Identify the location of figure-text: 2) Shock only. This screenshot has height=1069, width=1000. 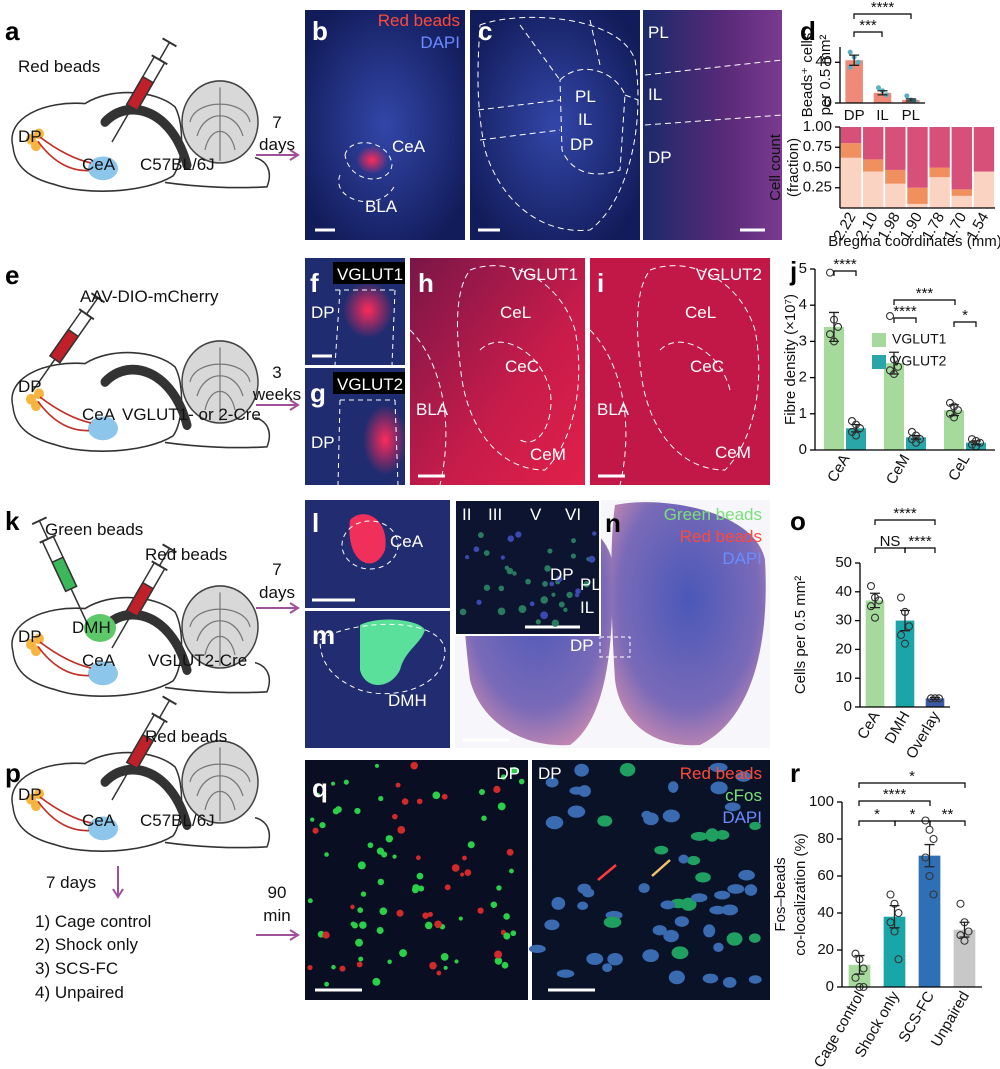
(86, 944).